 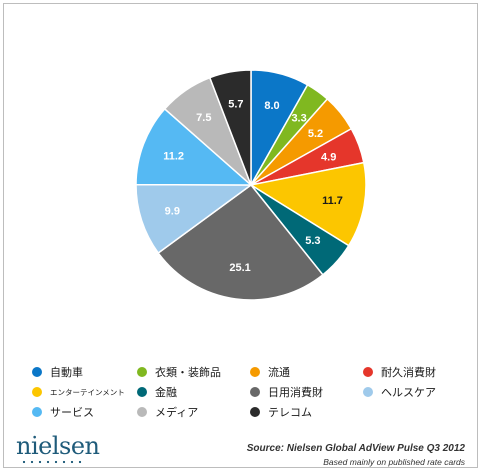 I want to click on legend-label: 金融, so click(x=166, y=392).